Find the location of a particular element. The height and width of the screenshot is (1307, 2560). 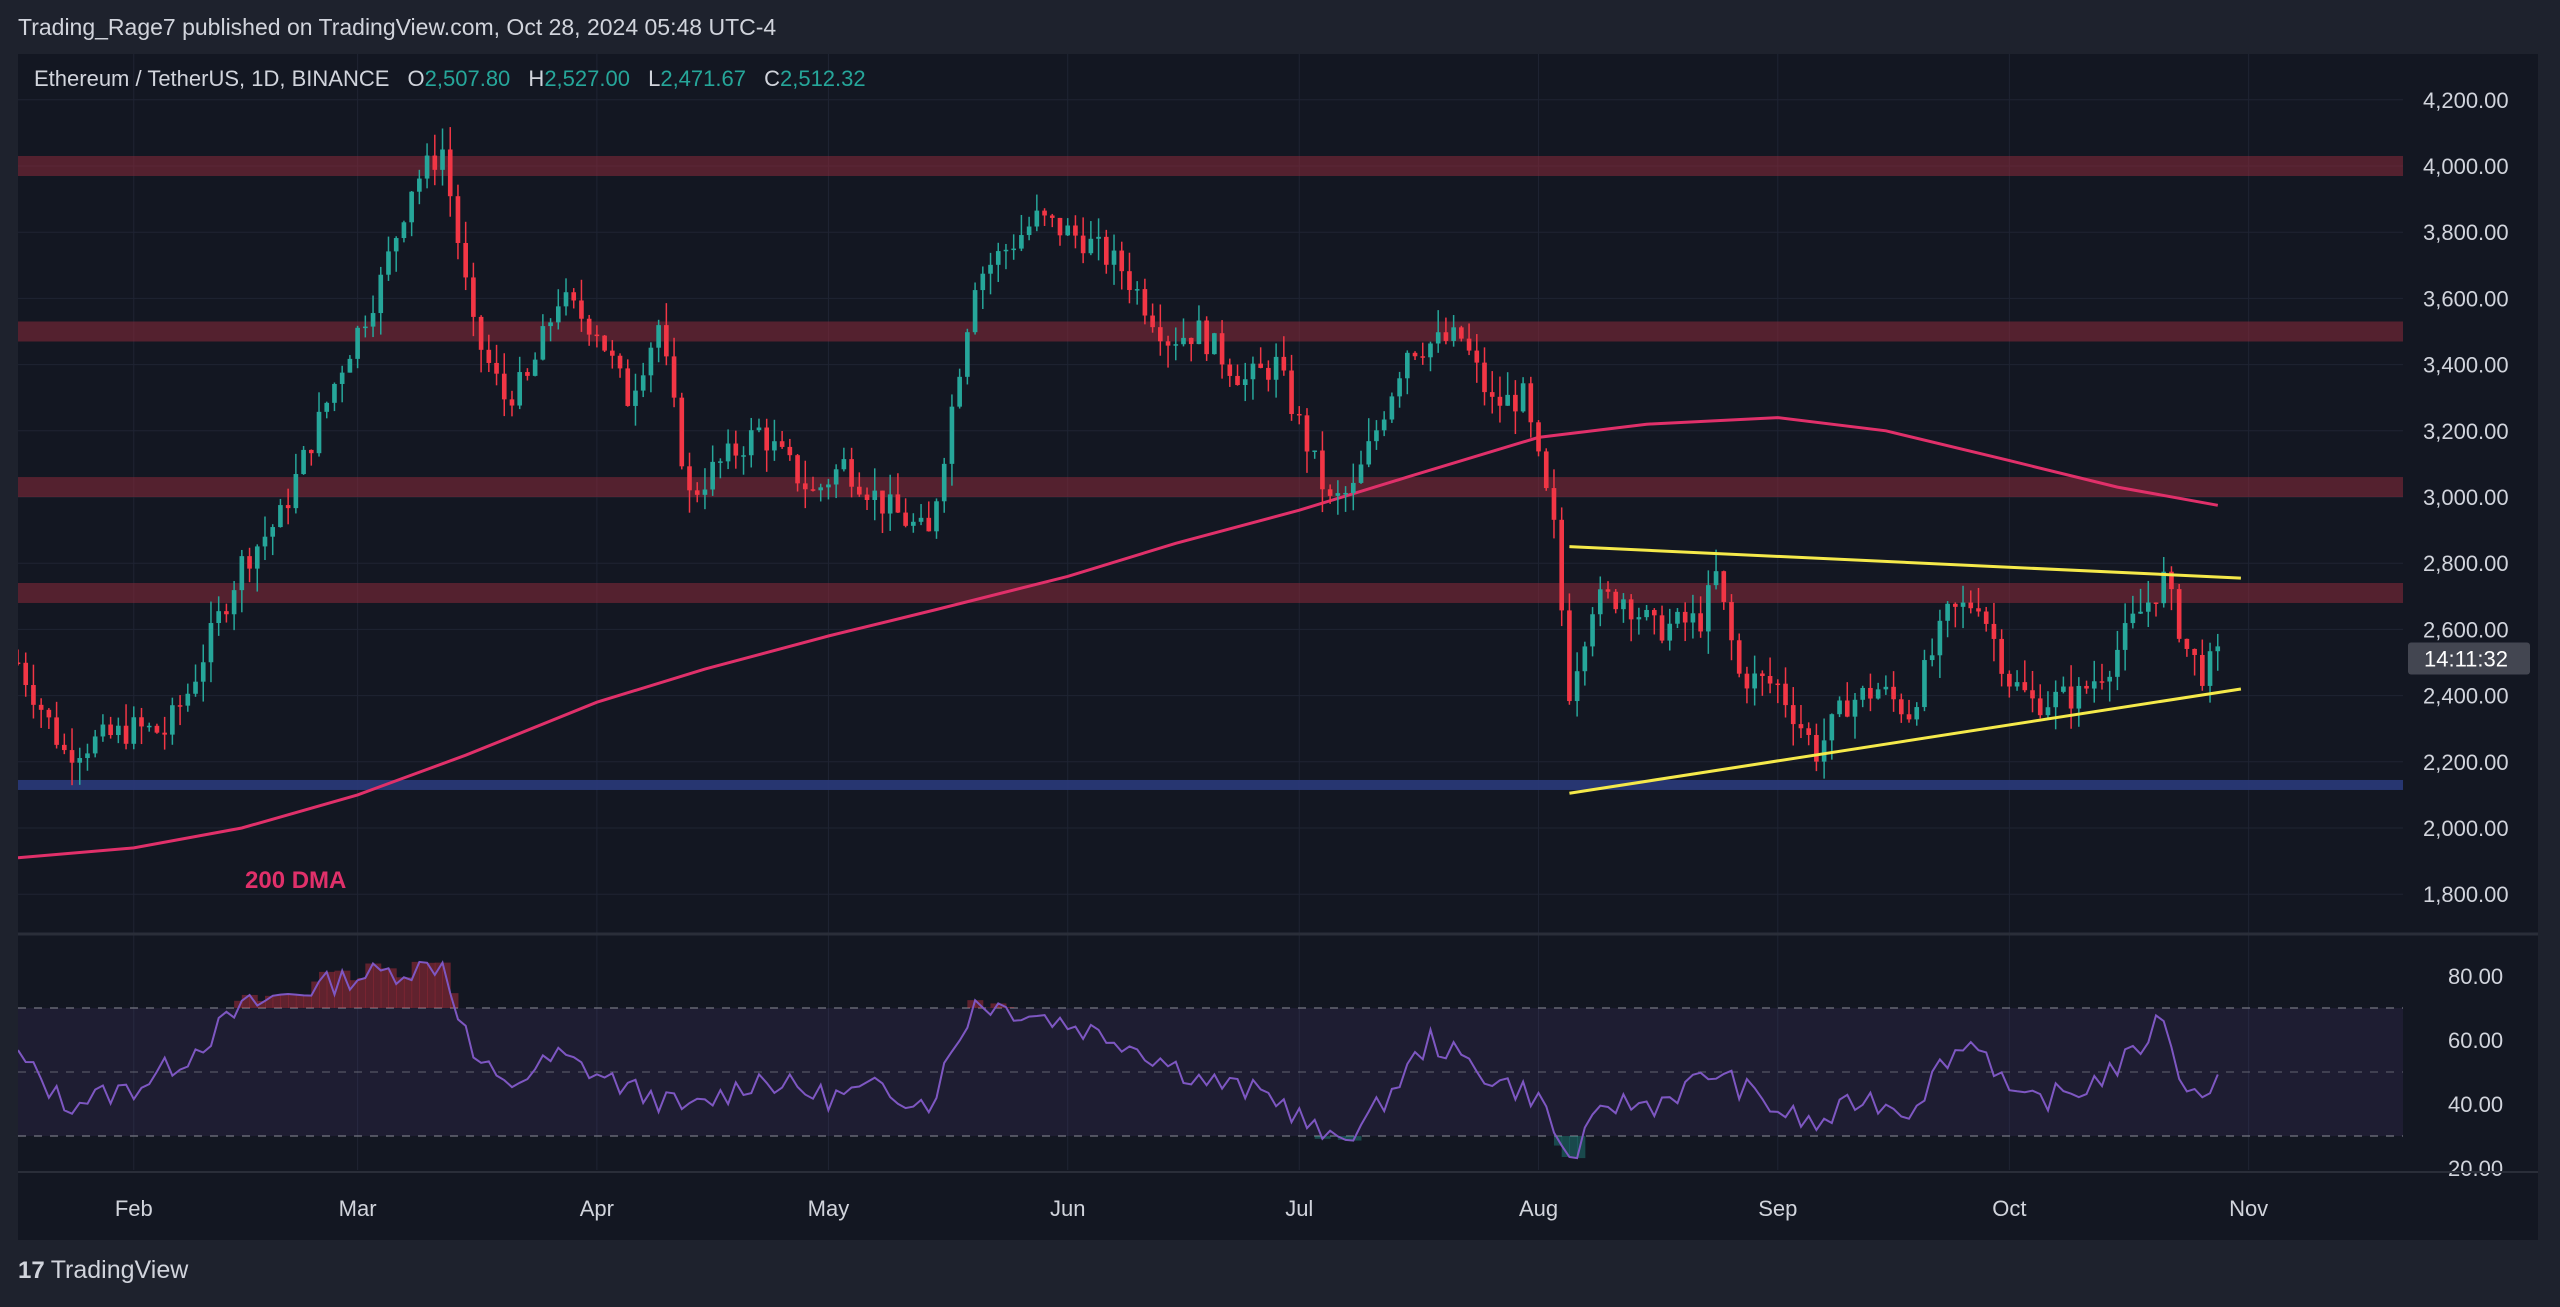

resistance-zone is located at coordinates (1210, 592).